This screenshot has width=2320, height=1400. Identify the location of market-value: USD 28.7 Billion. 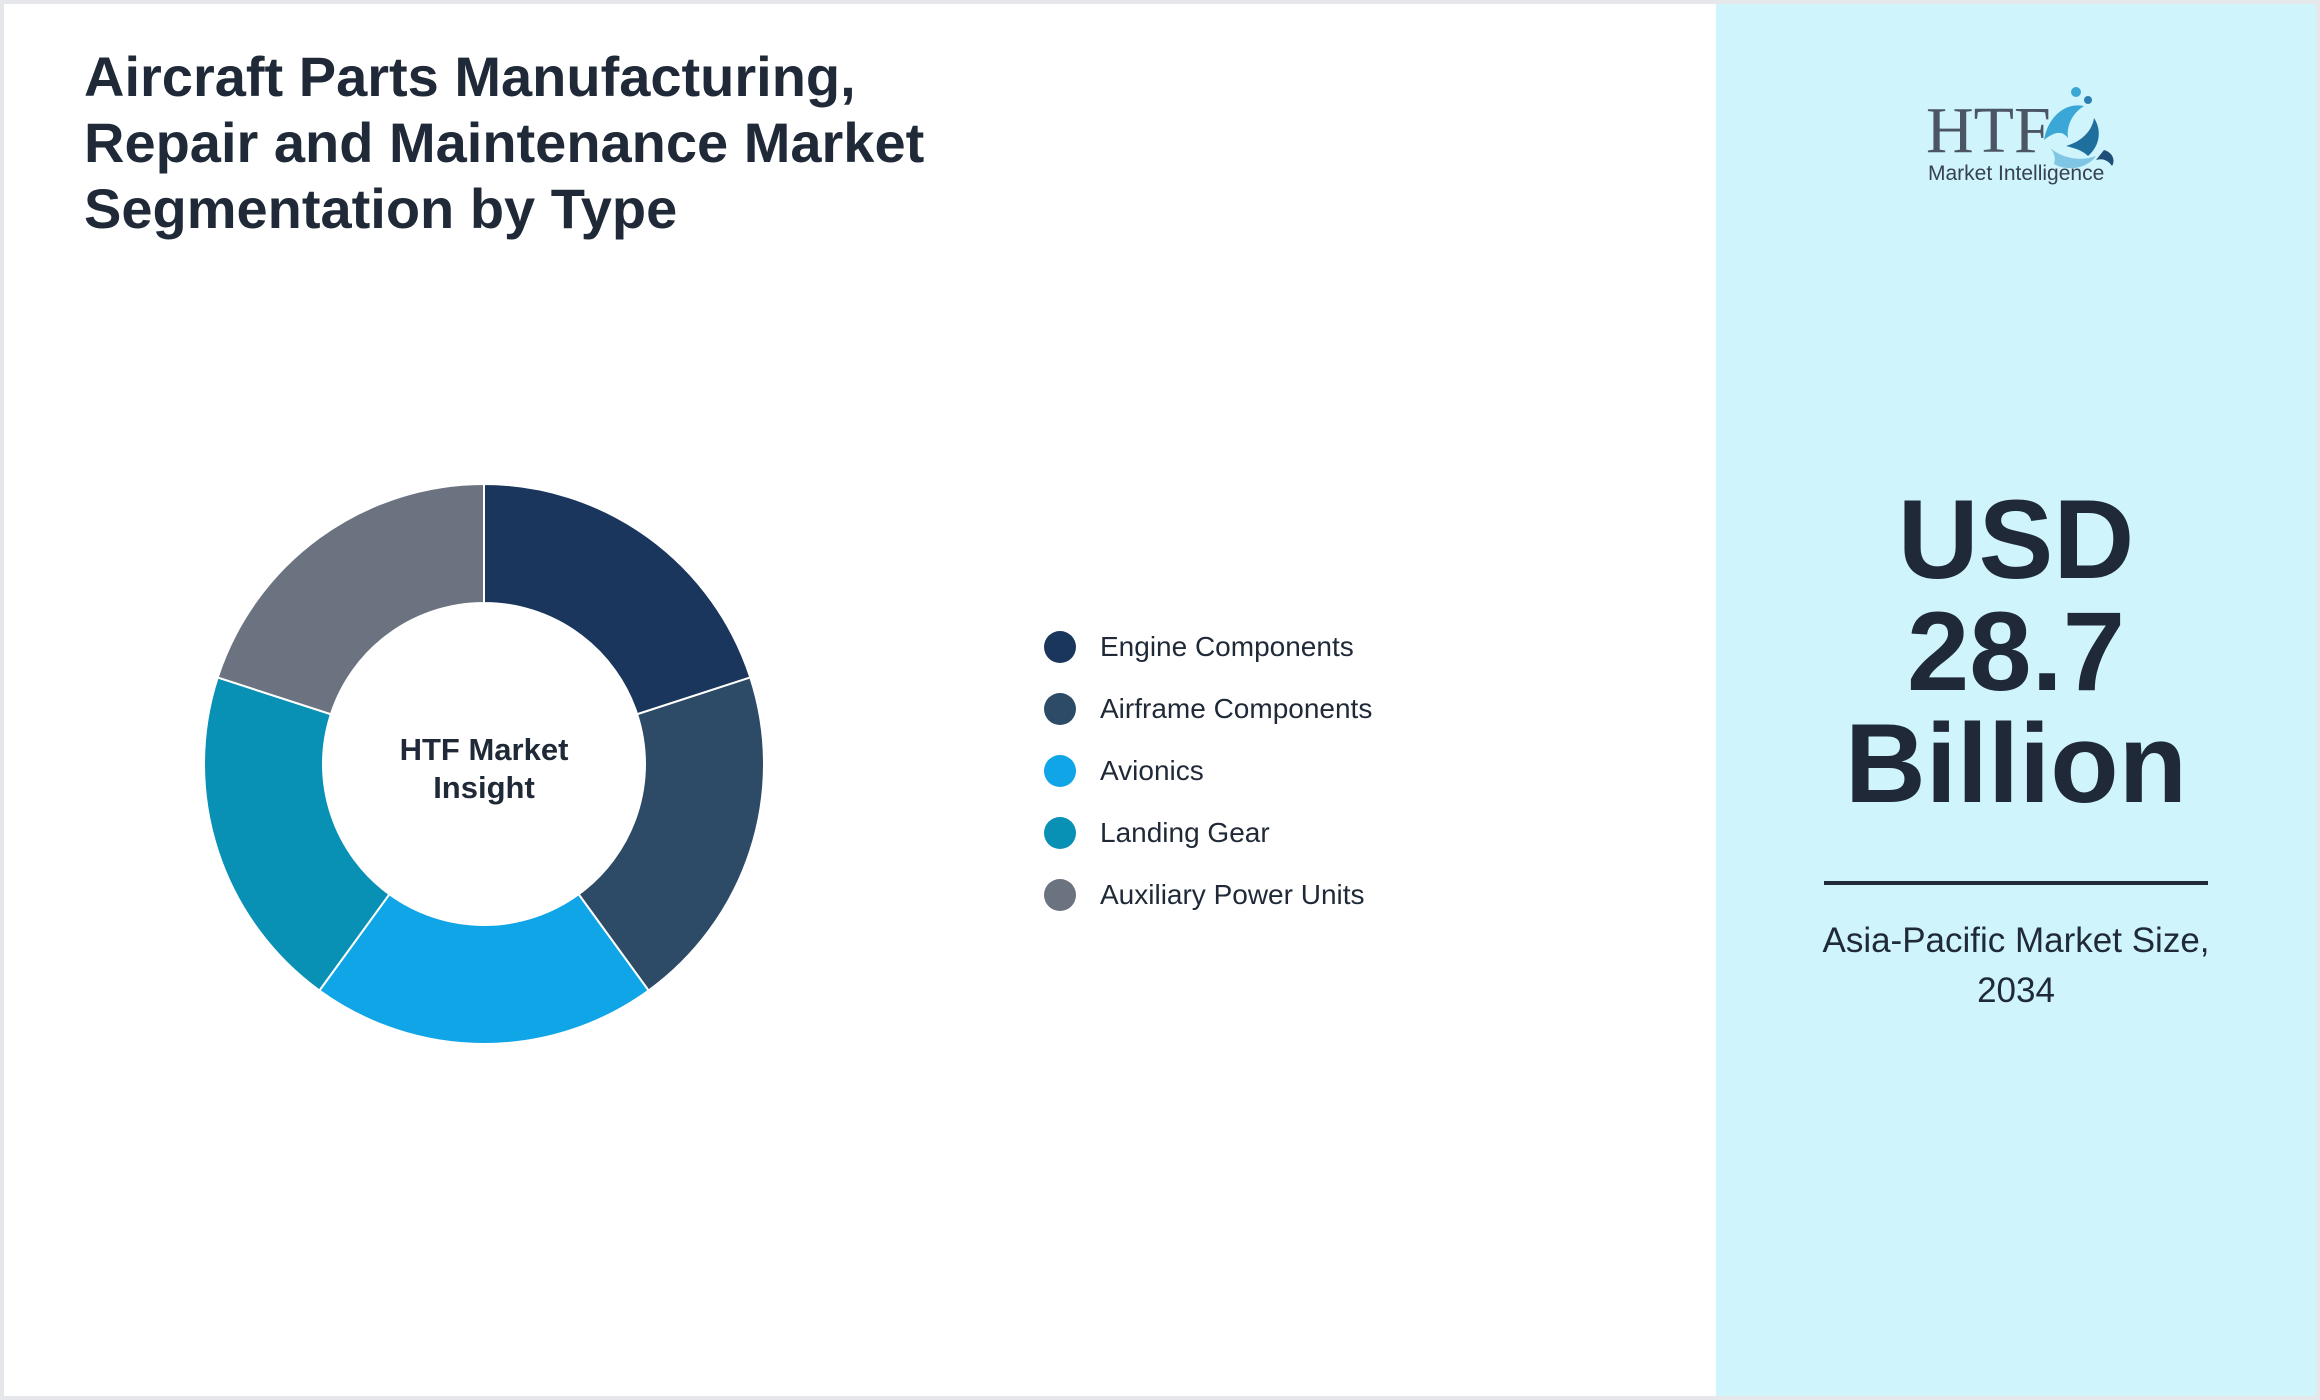
(2016, 652).